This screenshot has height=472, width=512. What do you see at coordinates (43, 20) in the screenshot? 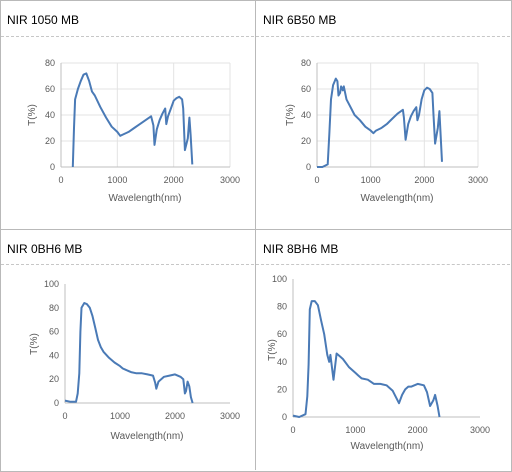
I see `chart-title: NIR 1050 MB` at bounding box center [43, 20].